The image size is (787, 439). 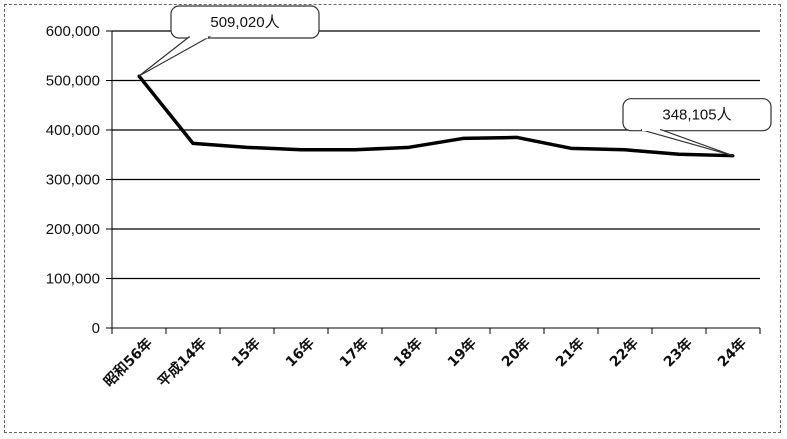 What do you see at coordinates (73, 31) in the screenshot?
I see `y-tick-label: 600,000` at bounding box center [73, 31].